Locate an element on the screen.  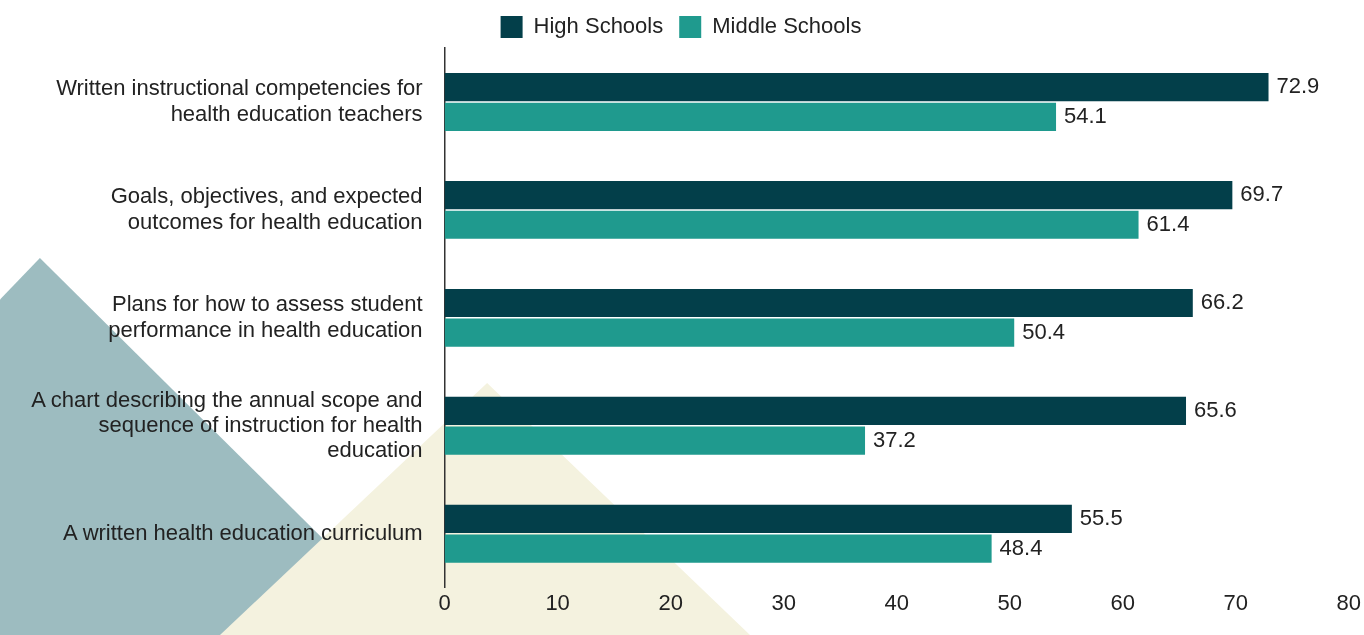
data-label: 69.7 is located at coordinates (1262, 194).